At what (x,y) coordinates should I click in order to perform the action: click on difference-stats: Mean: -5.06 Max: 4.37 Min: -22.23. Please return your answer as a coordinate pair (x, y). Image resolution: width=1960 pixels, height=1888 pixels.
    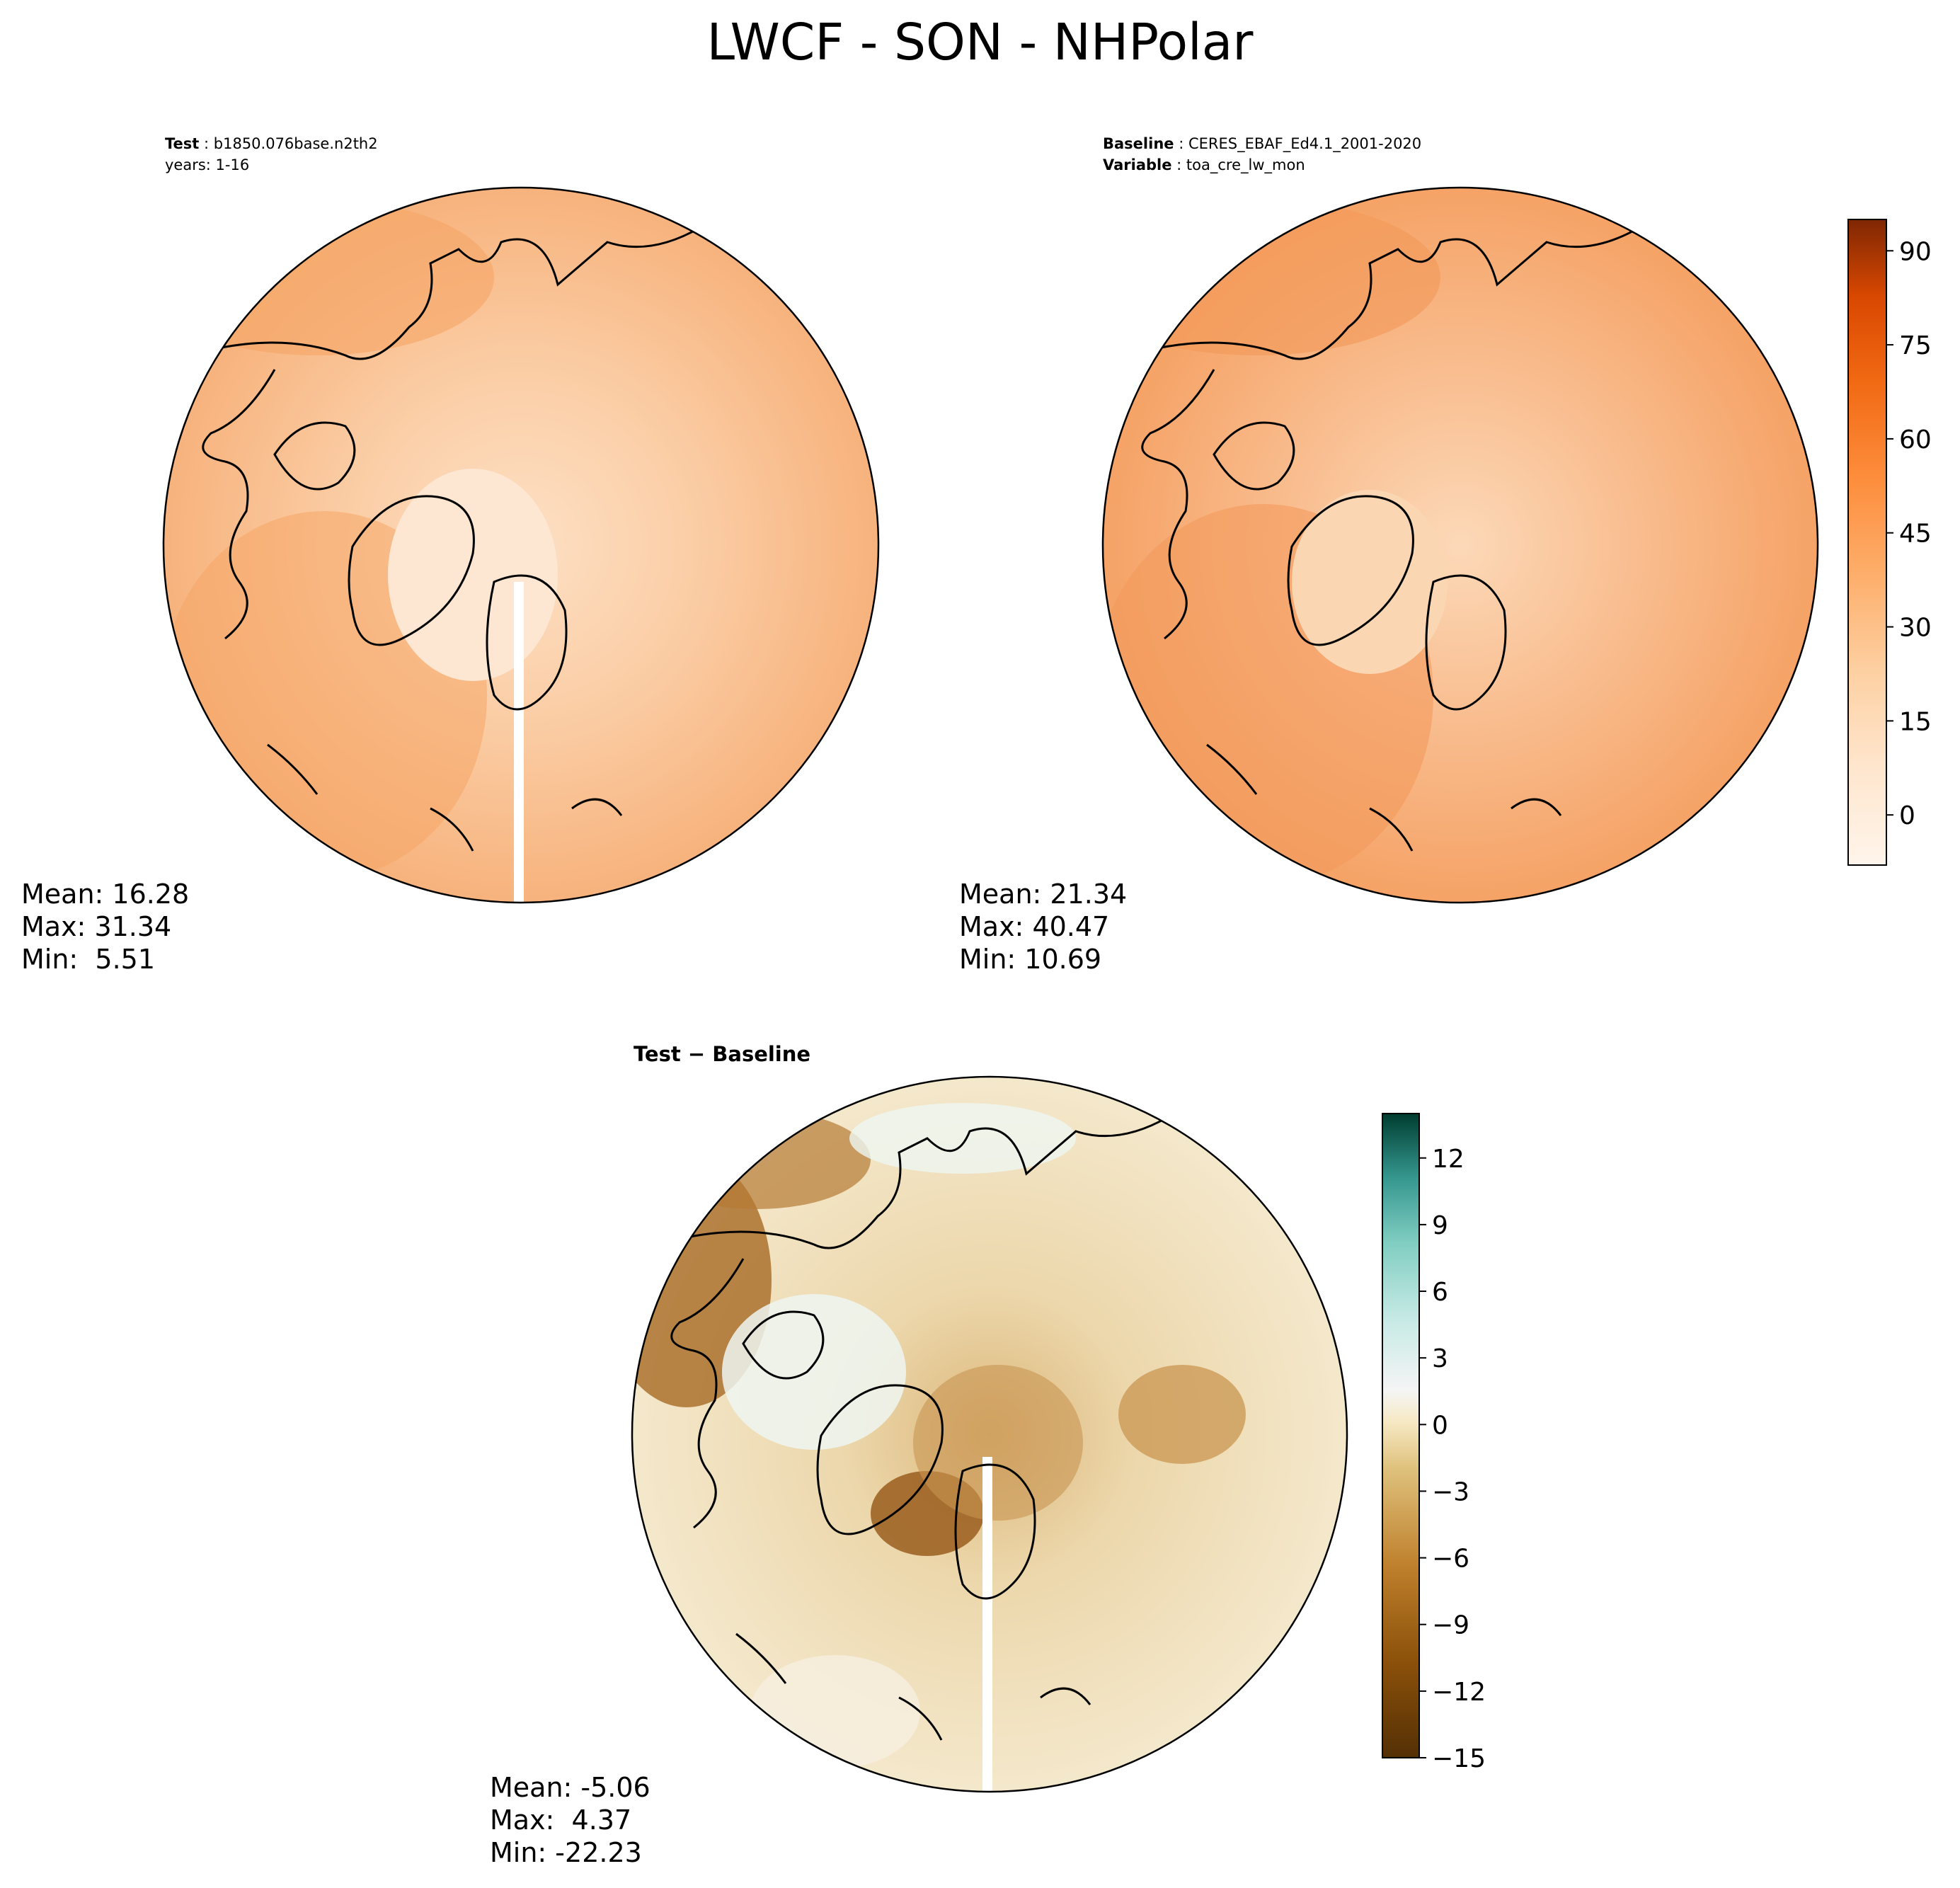
    Looking at the image, I should click on (570, 1820).